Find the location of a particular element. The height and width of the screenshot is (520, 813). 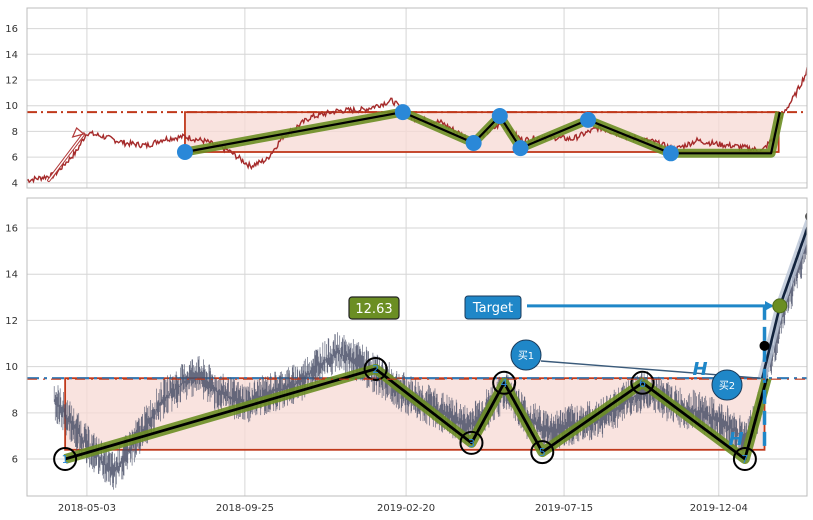

bottom-y-tick-label: 10 is located at coordinates (11, 367).